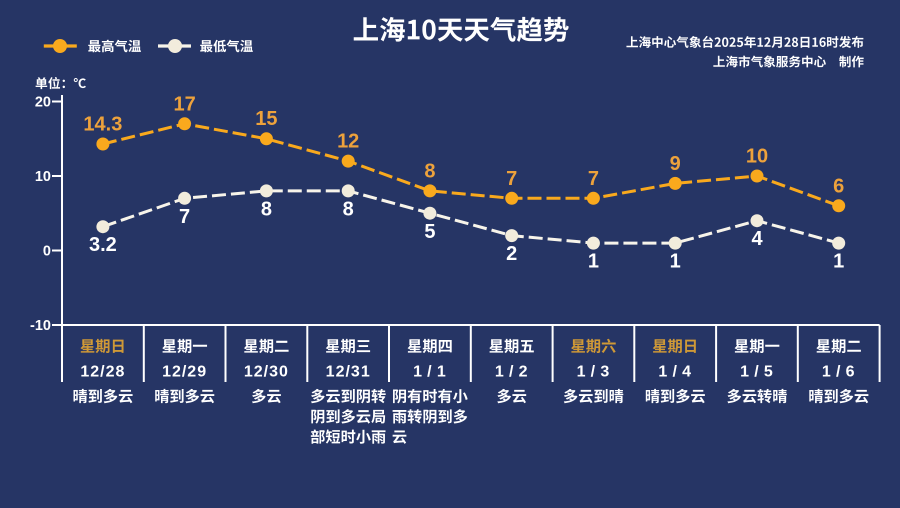 This screenshot has width=900, height=508. I want to click on svg-text: 1 / 6, so click(839, 372).